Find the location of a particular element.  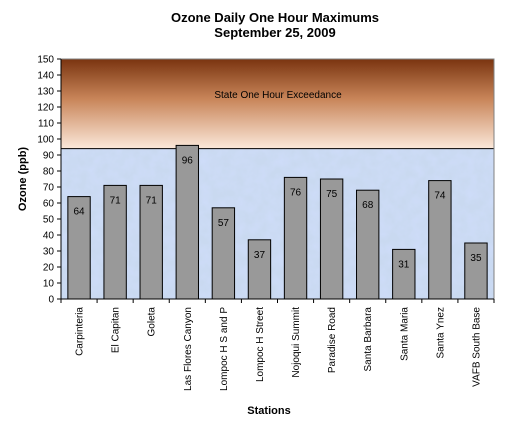

chart-title: Ozone Daily One Hour Maximums is located at coordinates (275, 17).